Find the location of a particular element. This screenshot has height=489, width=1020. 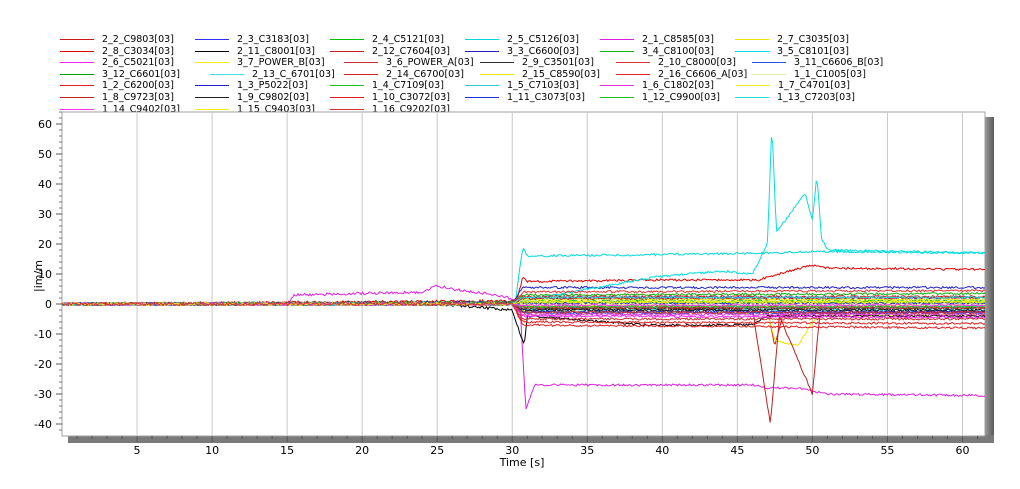

legend-label: 1_3_P5022[03] is located at coordinates (272, 86).